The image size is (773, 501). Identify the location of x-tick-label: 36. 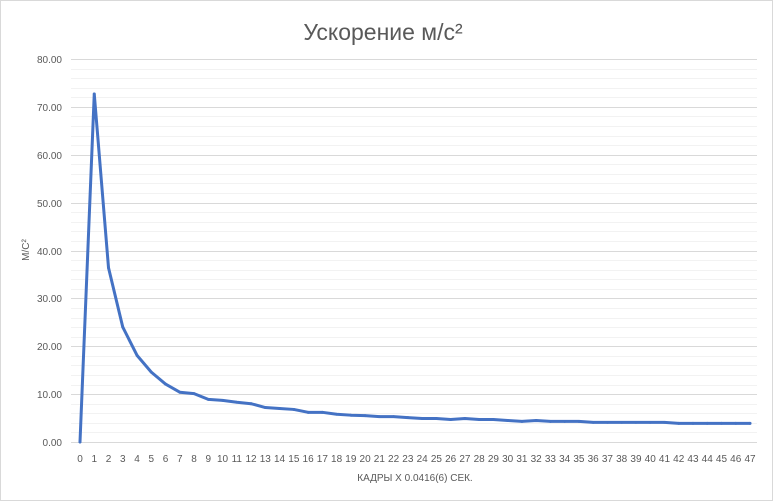
(594, 459).